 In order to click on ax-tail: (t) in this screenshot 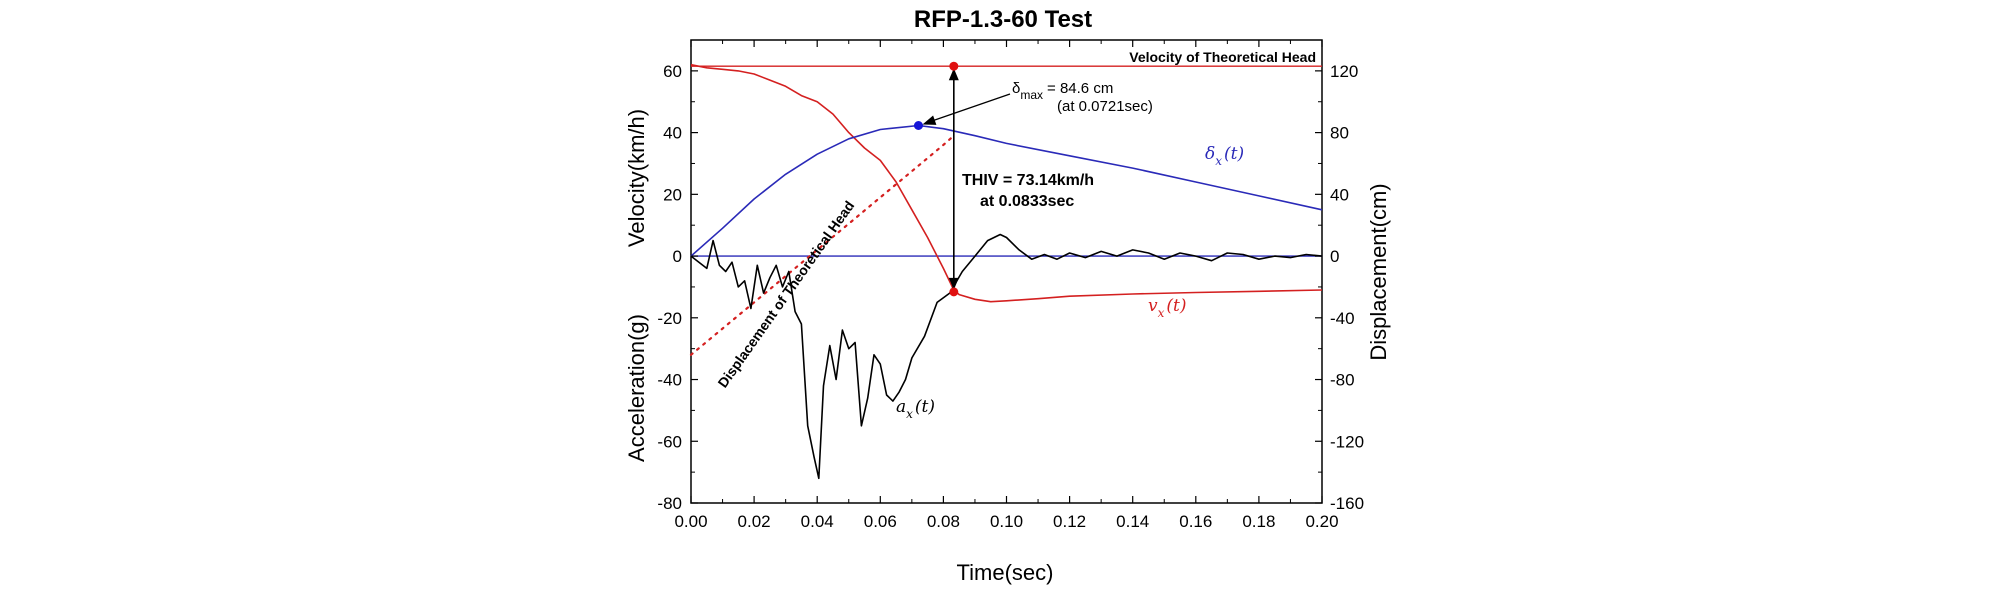, I will do `click(925, 407)`.